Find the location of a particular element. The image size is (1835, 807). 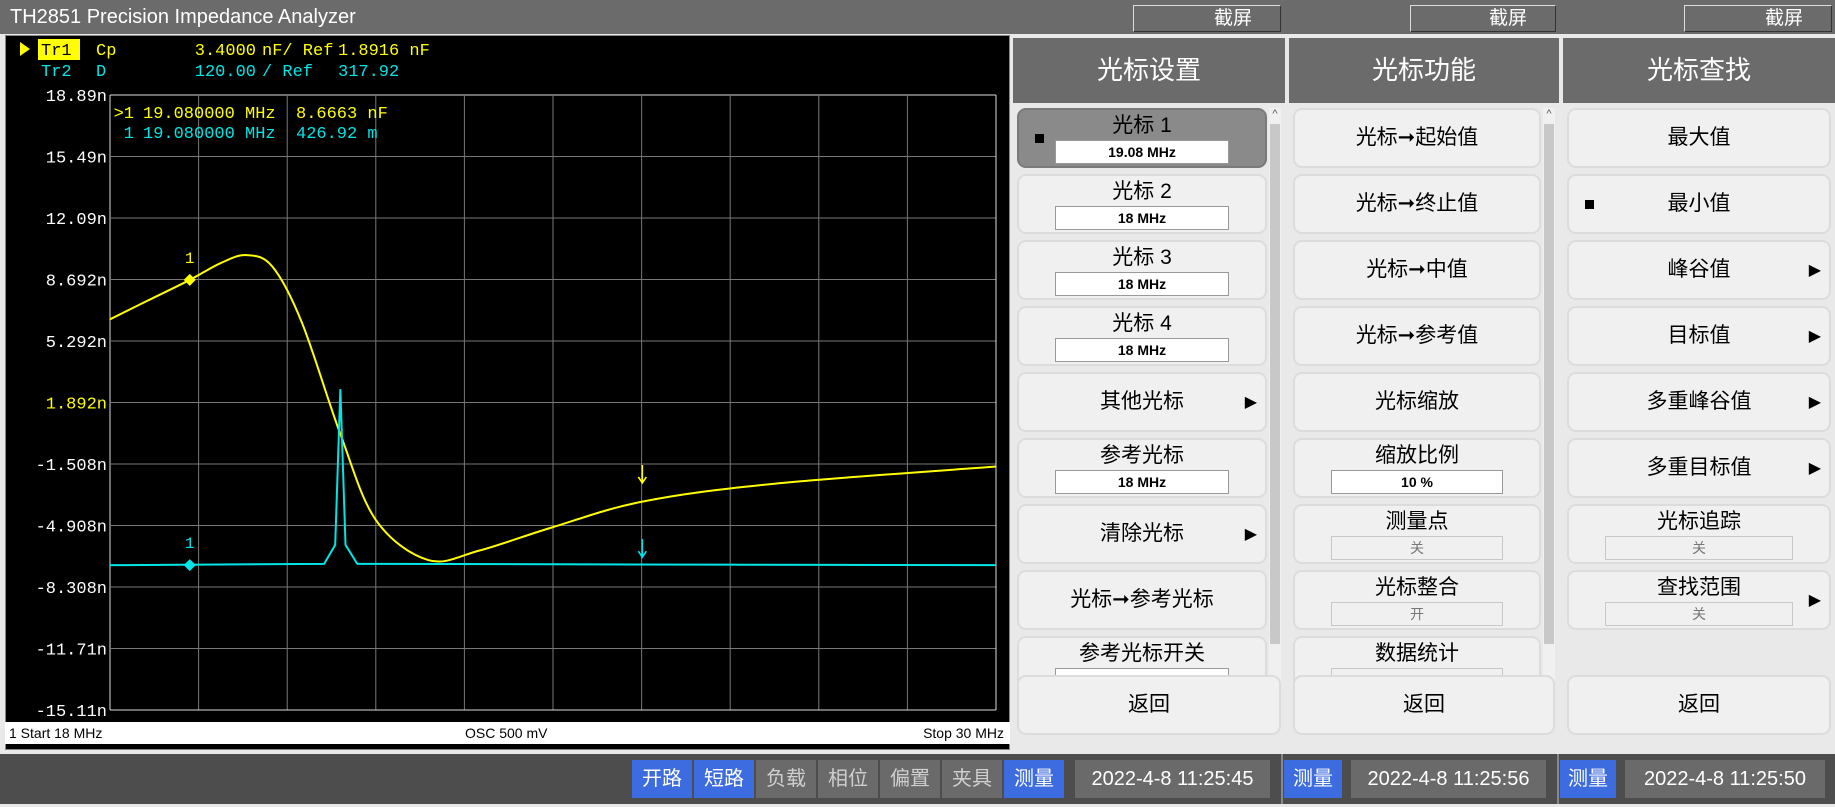

panel-title: 光标设置 is located at coordinates (1149, 70).